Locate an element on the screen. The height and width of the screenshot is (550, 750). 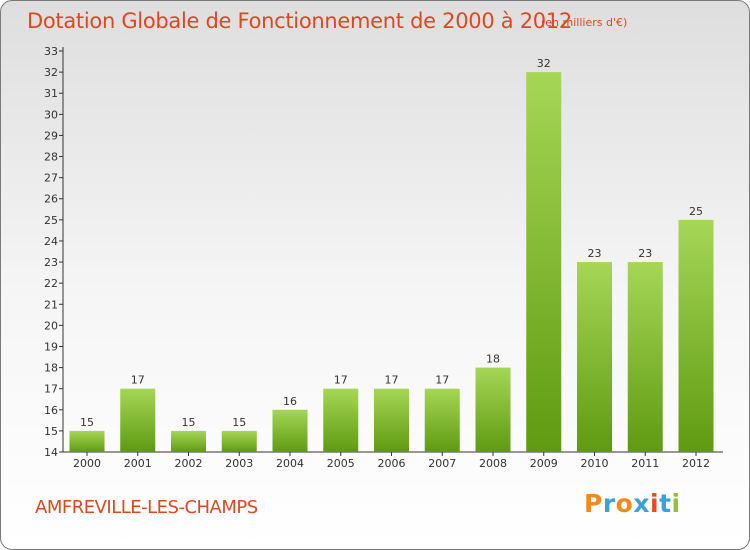
x-tick-label: 2004 is located at coordinates (290, 463).